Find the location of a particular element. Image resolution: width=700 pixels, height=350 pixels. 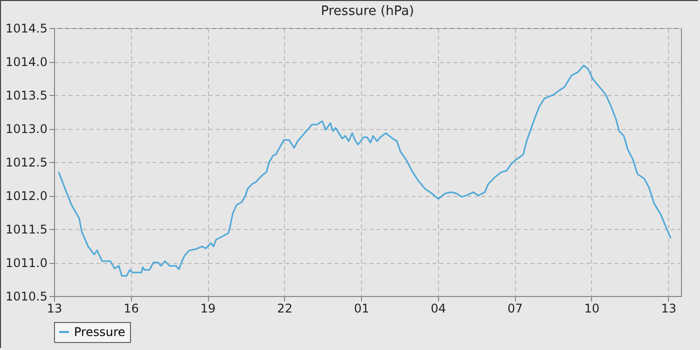

y-tick-label: 1012.5 is located at coordinates (27, 163).